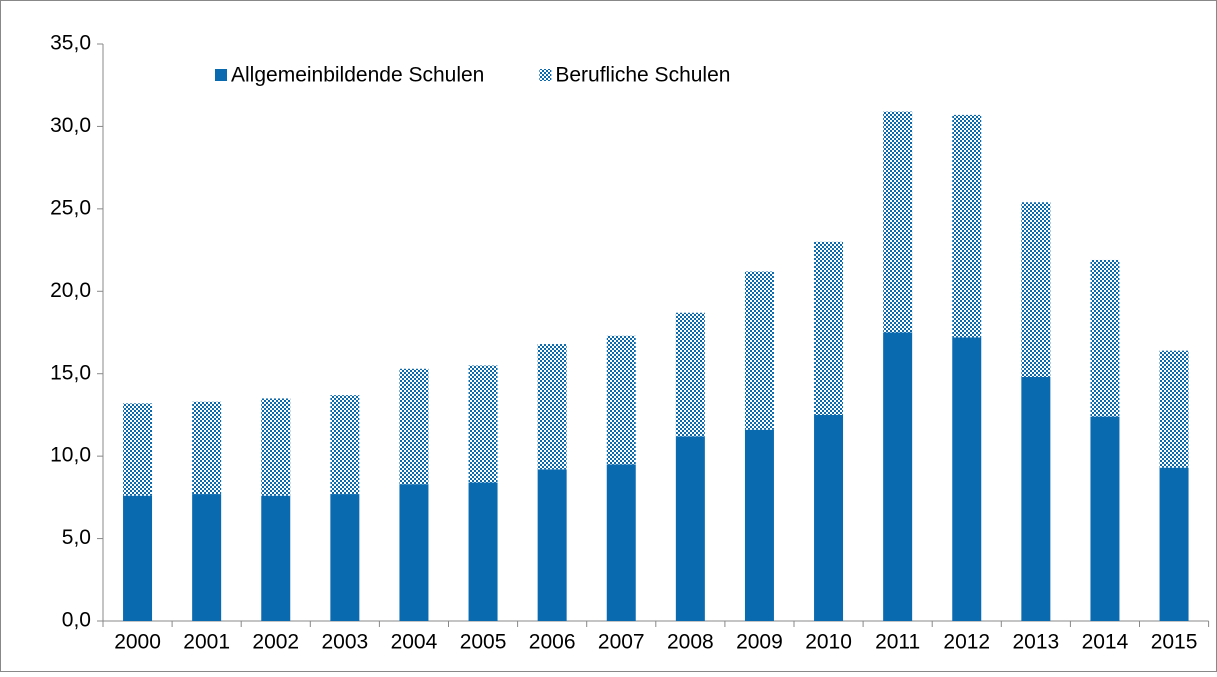 This screenshot has width=1217, height=677. I want to click on x-tick-label: 2002, so click(275, 642).